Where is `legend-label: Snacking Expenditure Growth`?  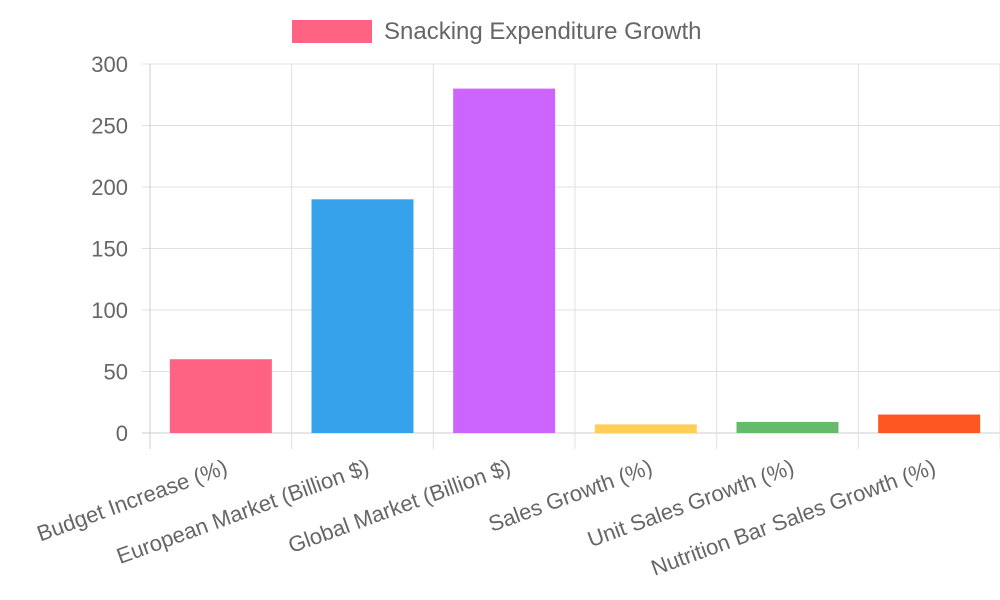 legend-label: Snacking Expenditure Growth is located at coordinates (543, 31).